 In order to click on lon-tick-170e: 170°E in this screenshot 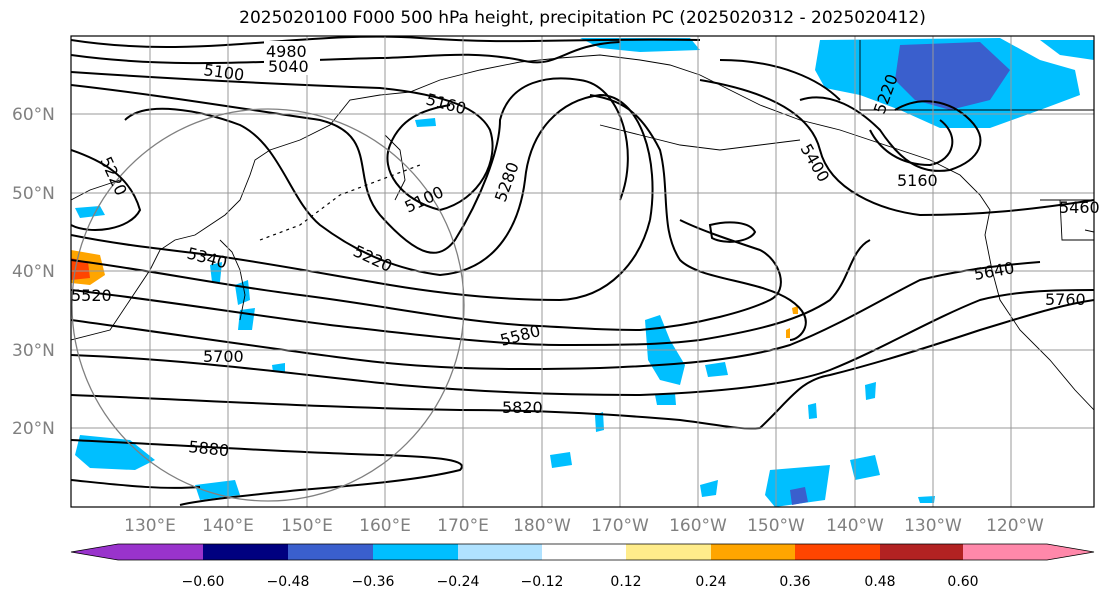, I will do `click(463, 526)`.